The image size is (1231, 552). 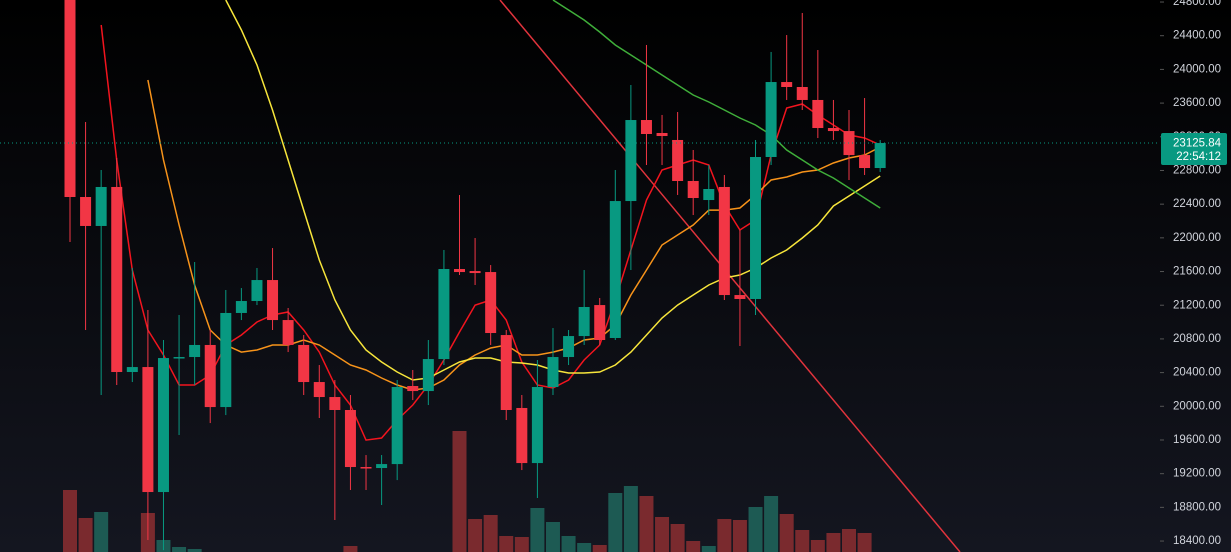 I want to click on y-tick-label: 24400.00, so click(x=1197, y=36).